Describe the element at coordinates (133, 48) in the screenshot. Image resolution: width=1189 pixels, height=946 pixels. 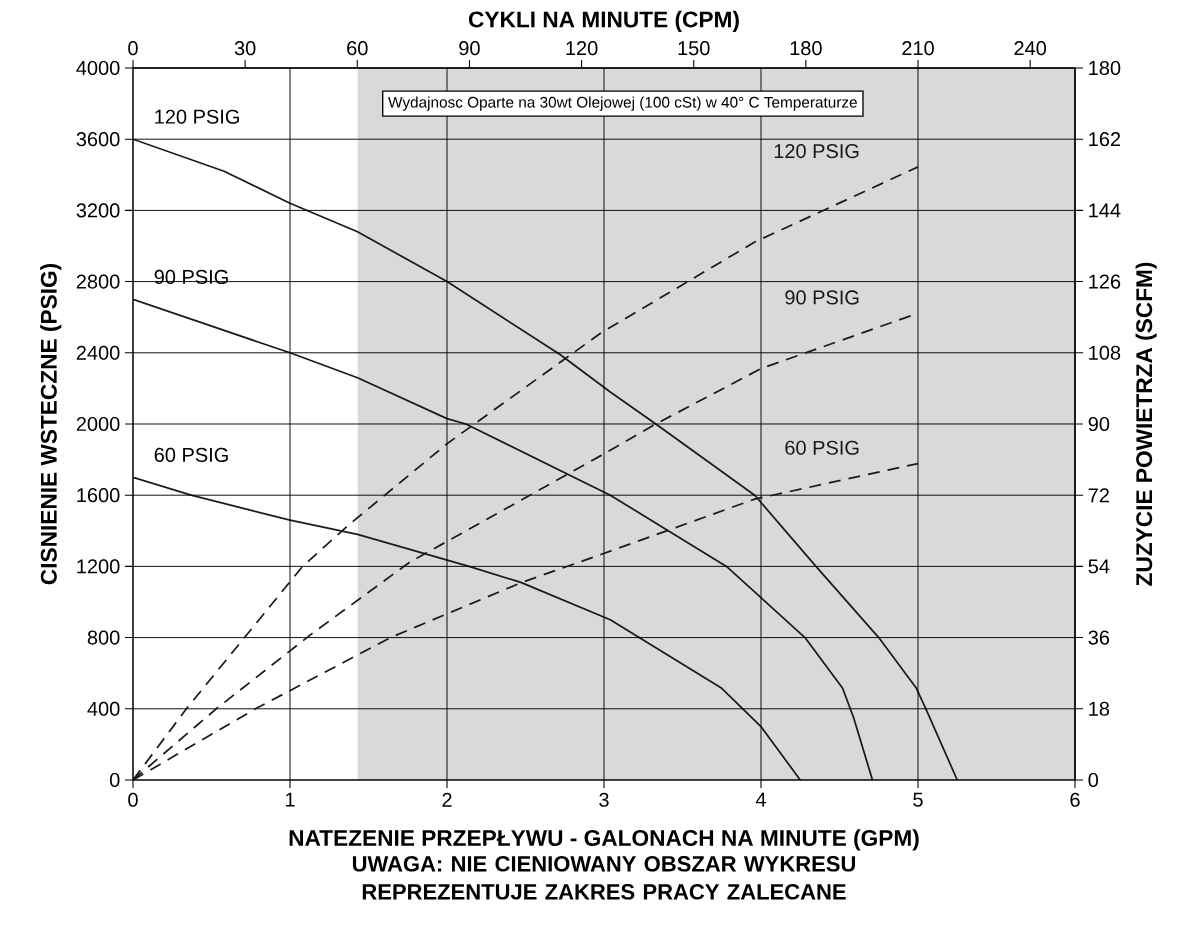
I see `x2-tick-label: 0` at that location.